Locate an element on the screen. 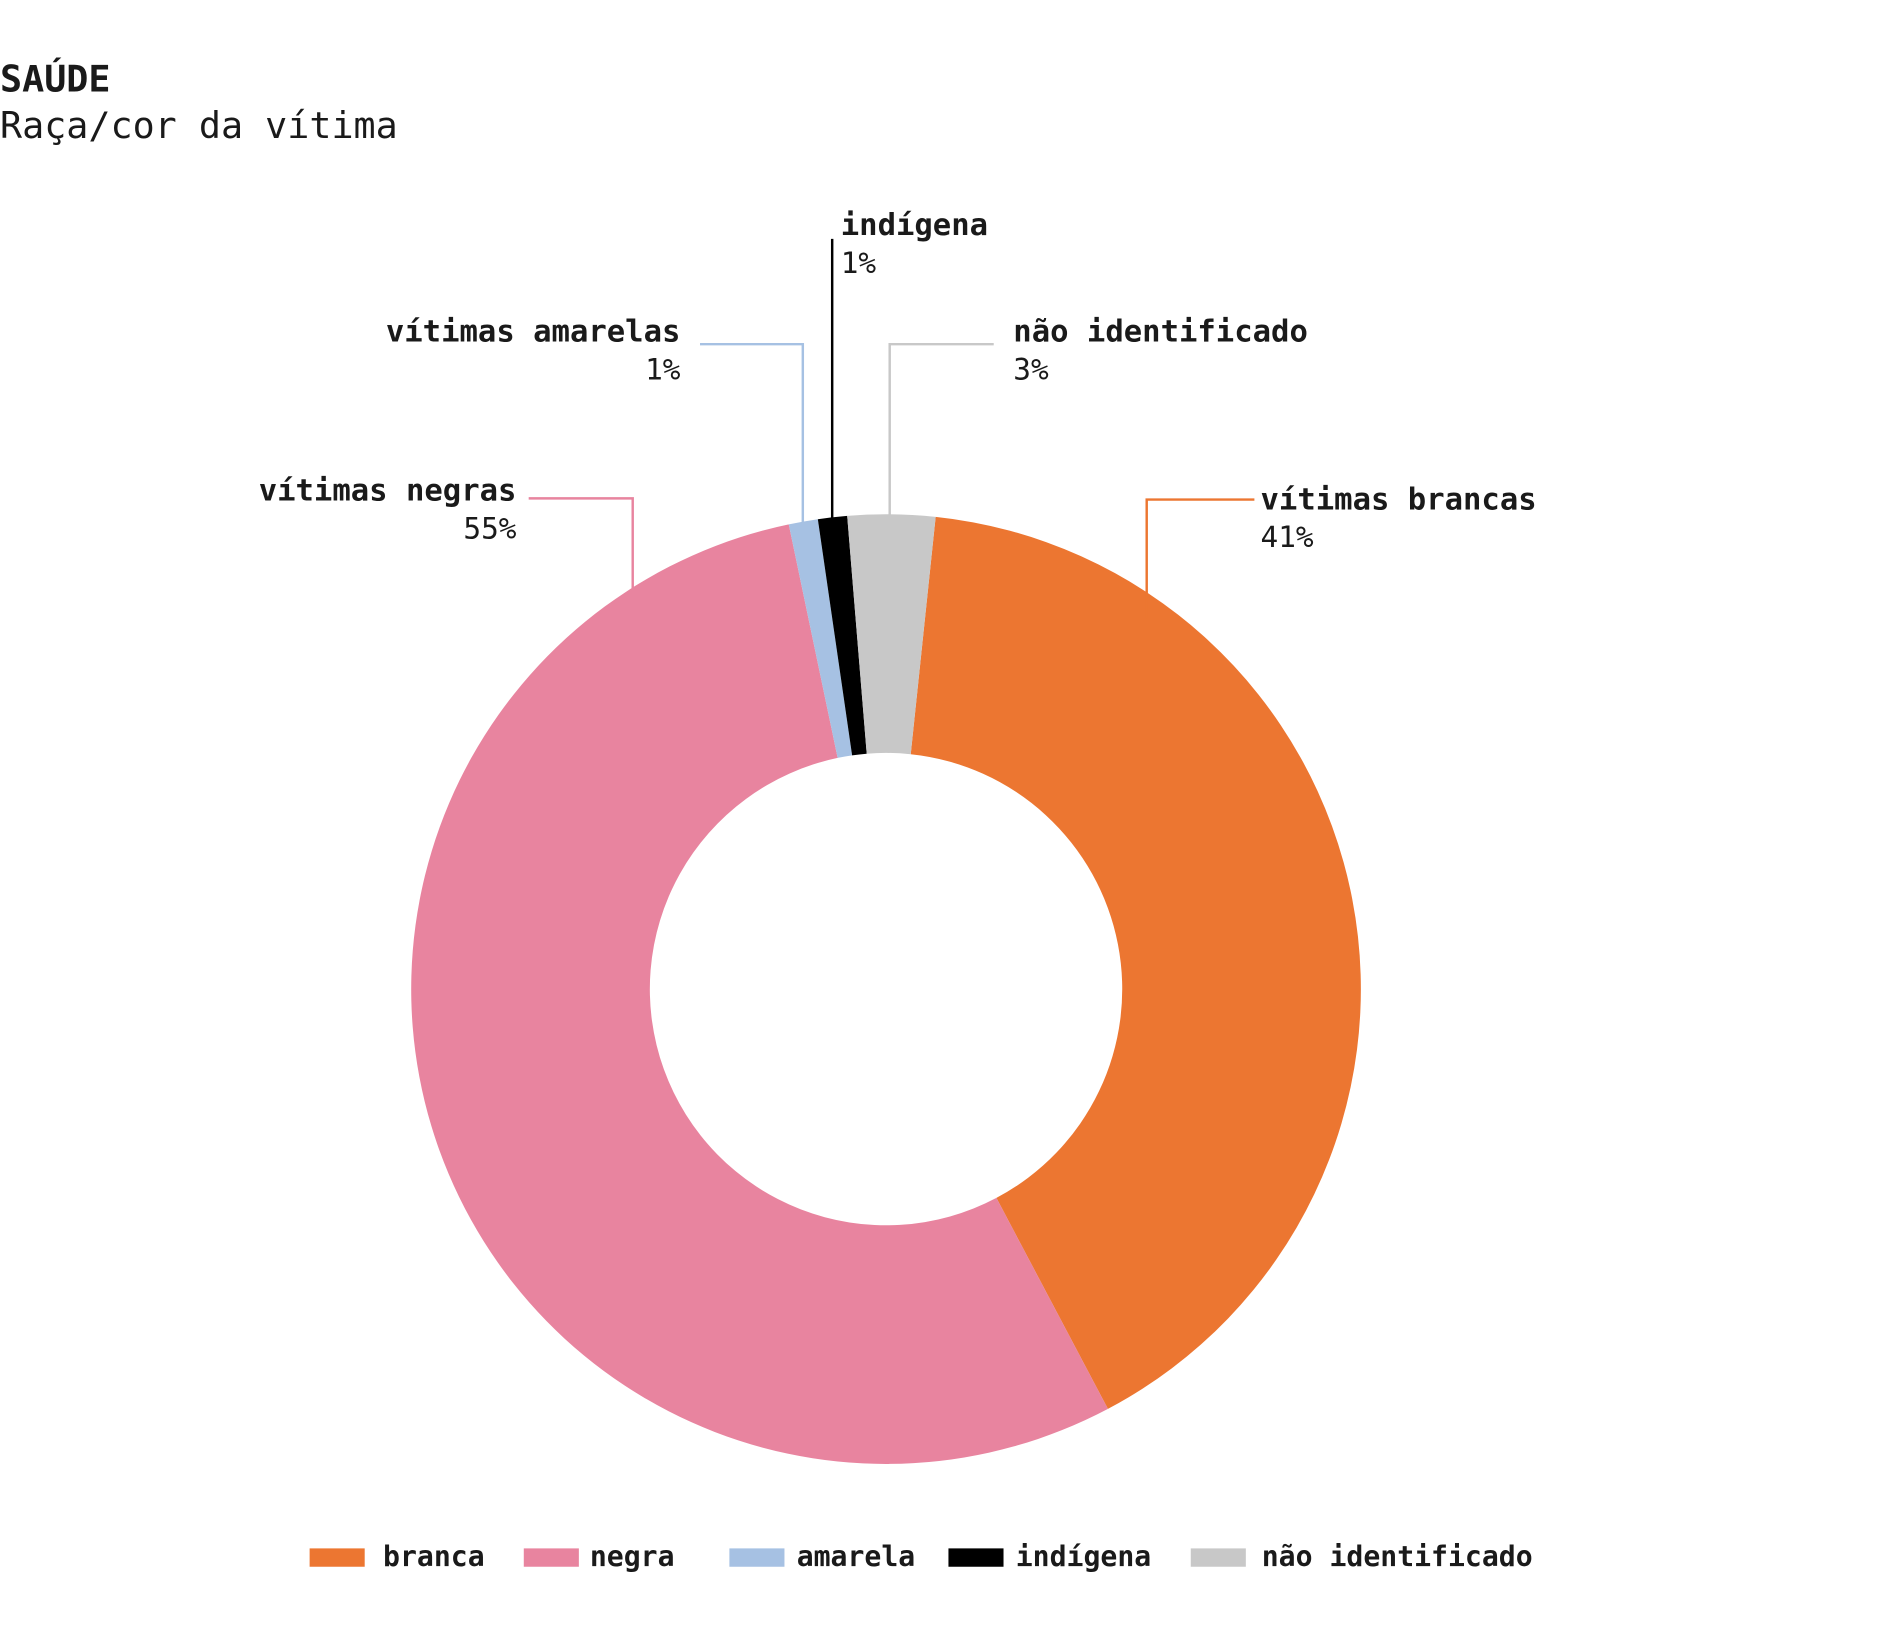 This screenshot has height=1638, width=1892. data-label: 41% is located at coordinates (1287, 537).